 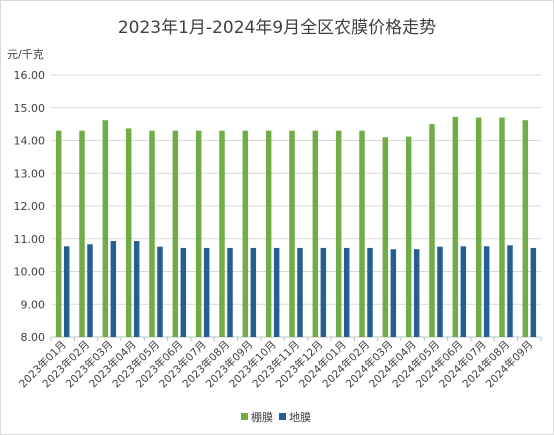 What do you see at coordinates (262, 417) in the screenshot?
I see `legend-label: 棚膜` at bounding box center [262, 417].